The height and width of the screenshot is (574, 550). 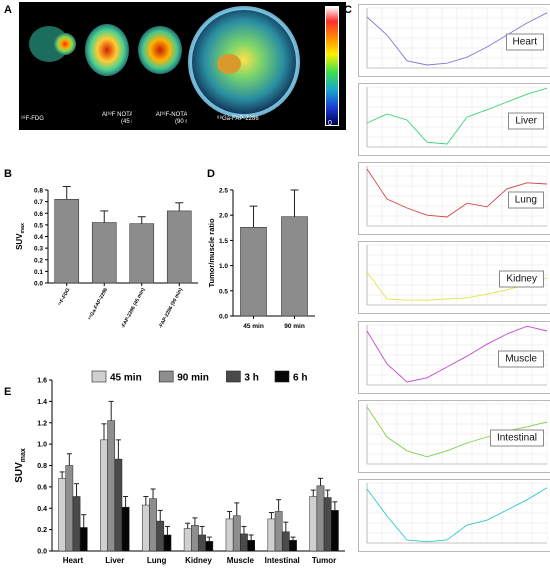 What do you see at coordinates (38, 272) in the screenshot?
I see `y-tick-label: 0.1` at bounding box center [38, 272].